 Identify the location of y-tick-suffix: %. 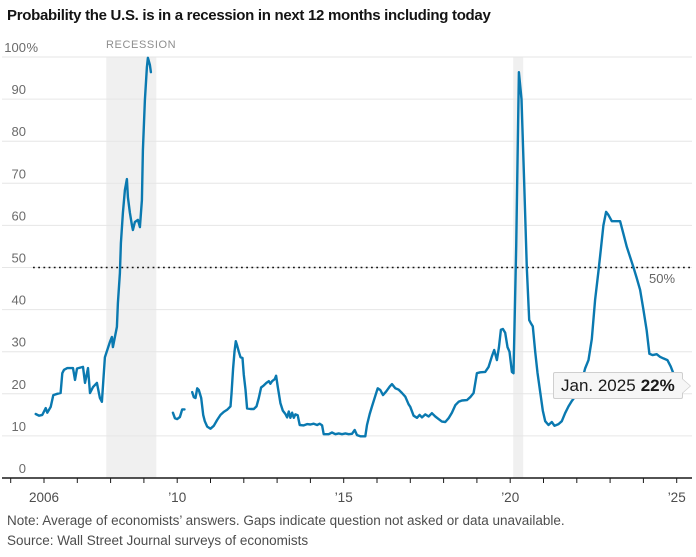
(33, 47).